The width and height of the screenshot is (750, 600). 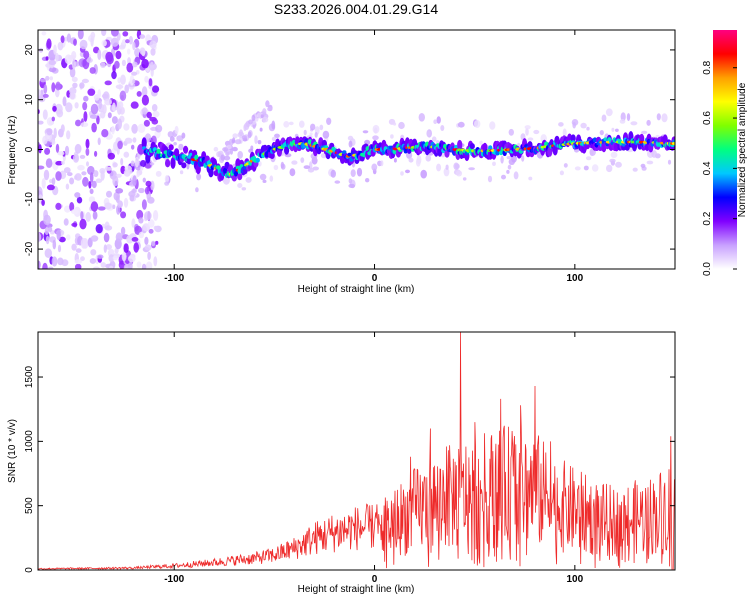 I want to click on spectrogram-x-tick-label: -100, so click(x=174, y=278).